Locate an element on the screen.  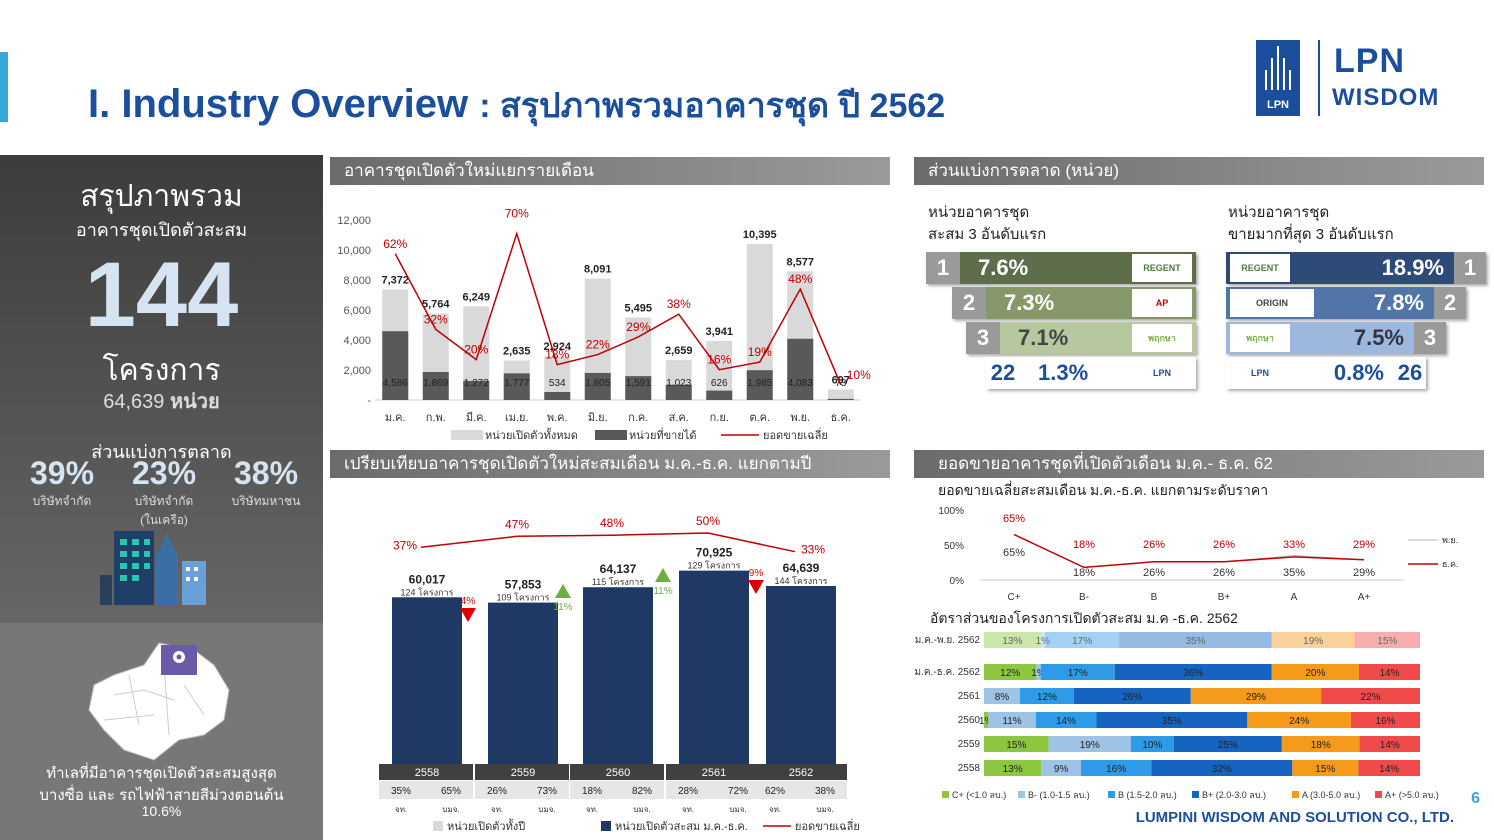
left-rank-row: 2 7.3% AP is located at coordinates (1074, 303).